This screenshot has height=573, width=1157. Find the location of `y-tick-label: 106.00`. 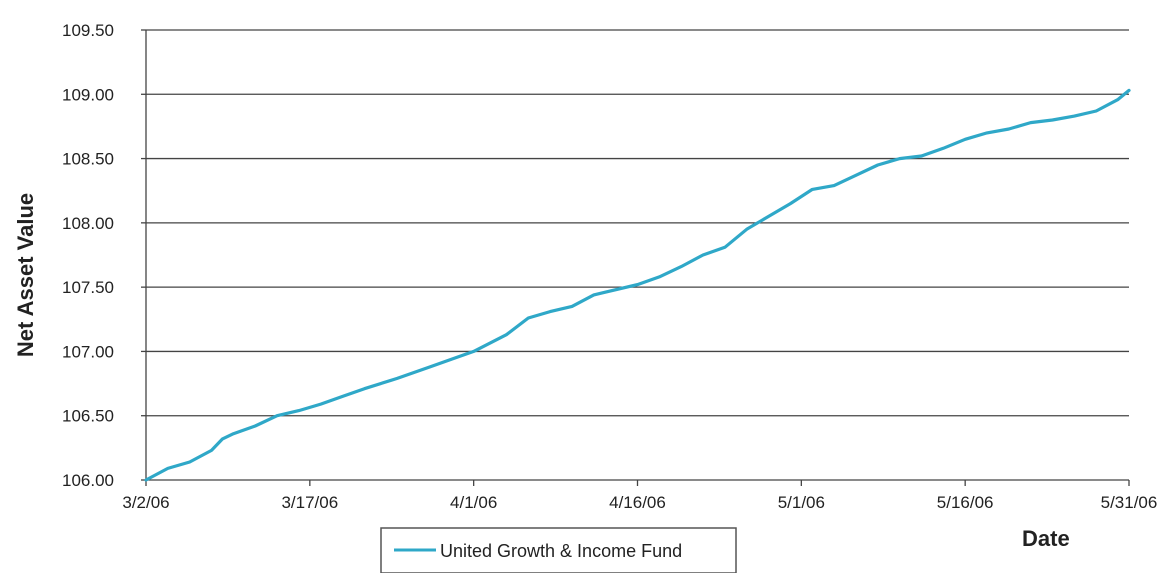

y-tick-label: 106.00 is located at coordinates (88, 480).